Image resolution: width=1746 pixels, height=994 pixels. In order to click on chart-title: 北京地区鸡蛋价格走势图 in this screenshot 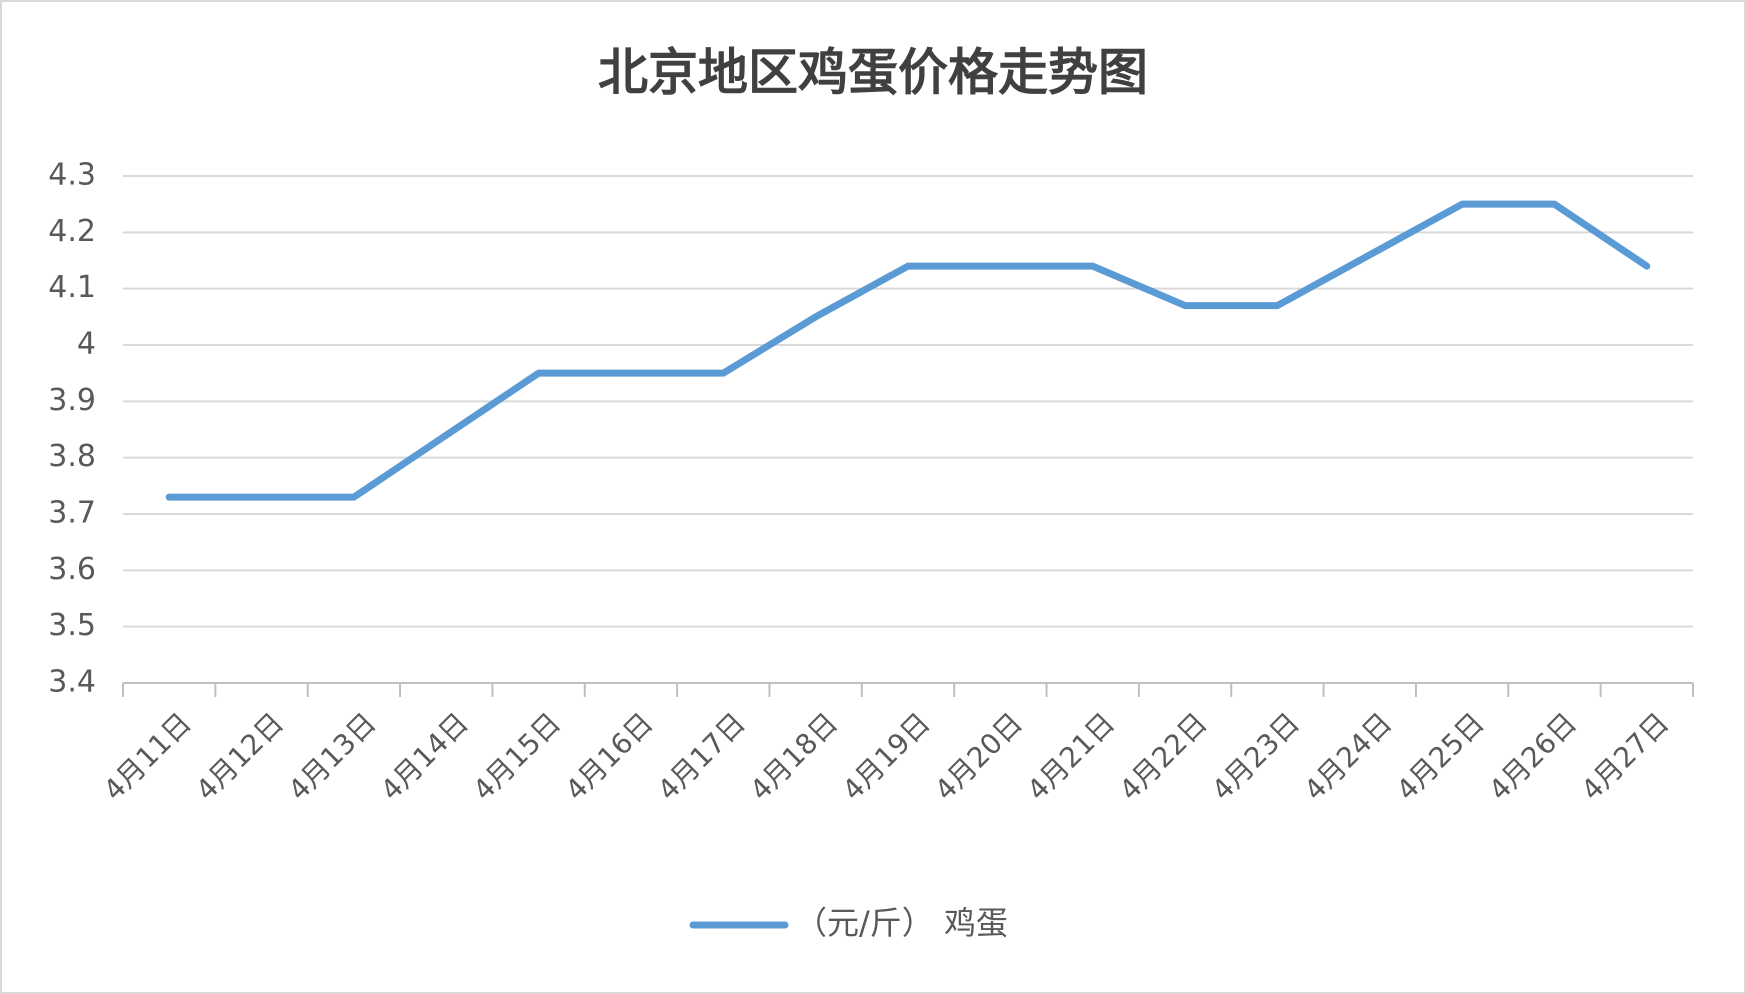, I will do `click(873, 73)`.